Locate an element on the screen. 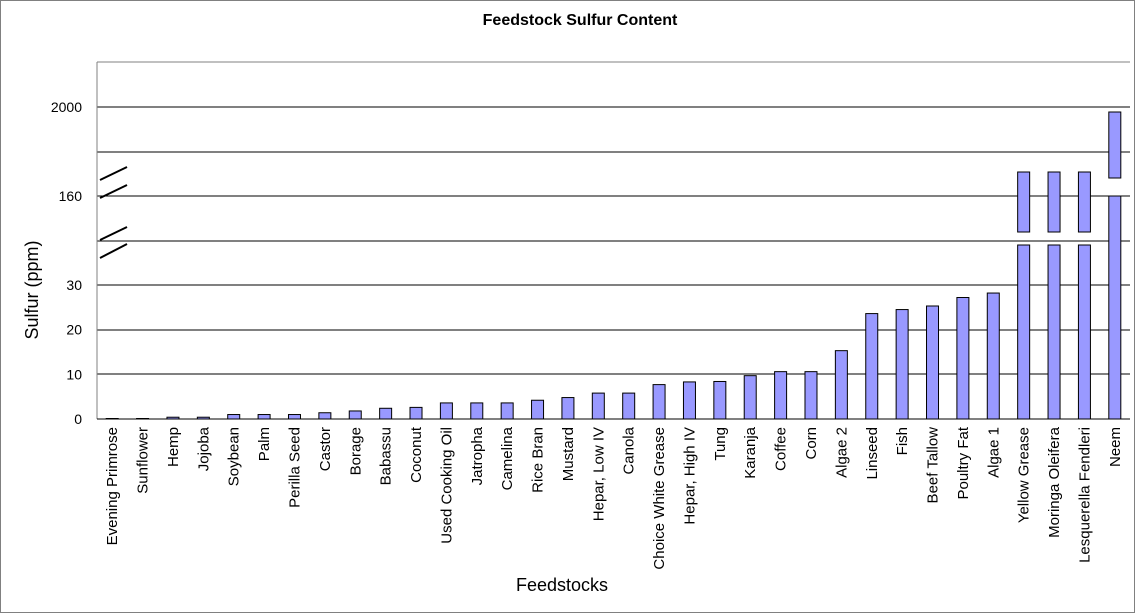 The height and width of the screenshot is (613, 1135). y-tick-label: 10 is located at coordinates (74, 374).